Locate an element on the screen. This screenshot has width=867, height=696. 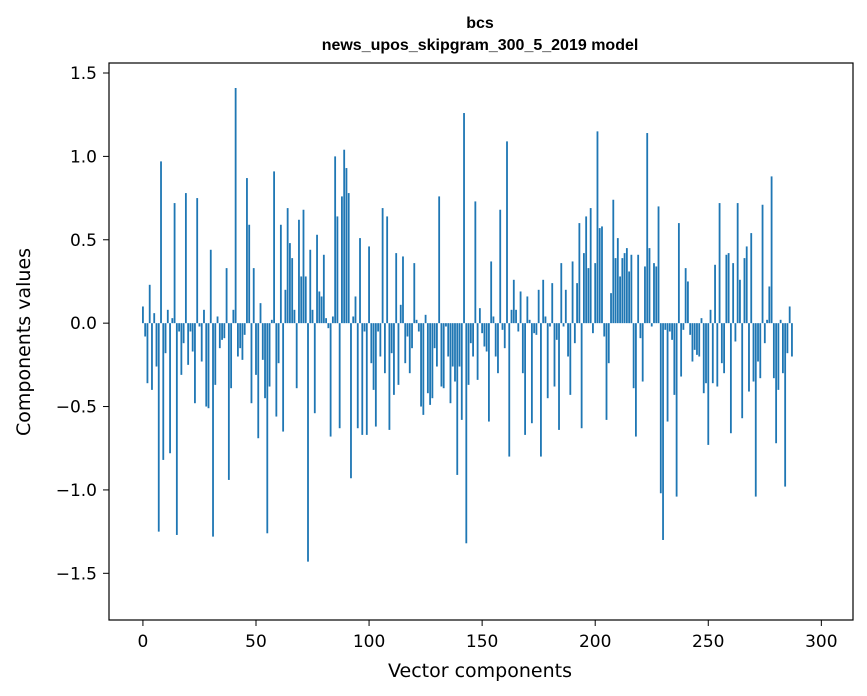
x-tick-label: 200 is located at coordinates (595, 642).